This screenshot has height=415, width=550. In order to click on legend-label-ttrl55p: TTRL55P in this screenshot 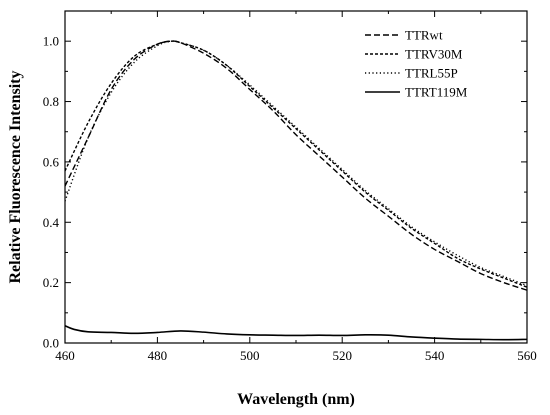, I will do `click(431, 73)`.